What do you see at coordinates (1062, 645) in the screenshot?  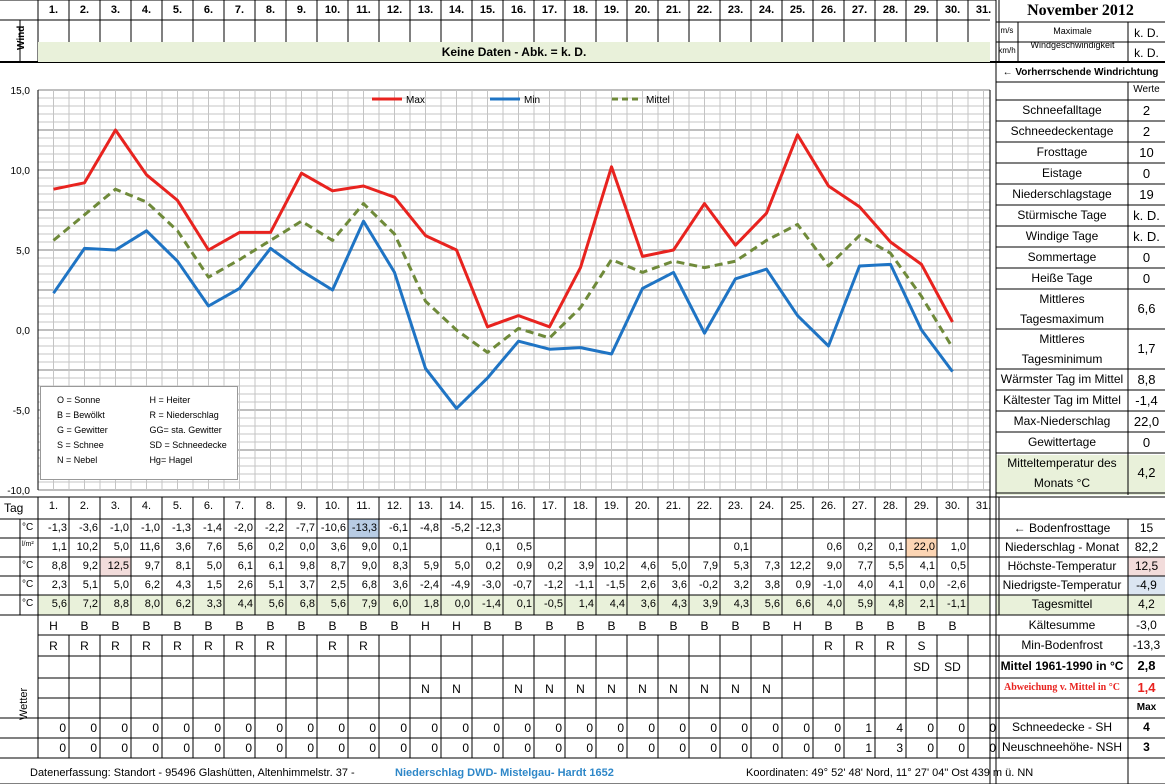 I see `extra-row-label: Min-Bodenfrost` at bounding box center [1062, 645].